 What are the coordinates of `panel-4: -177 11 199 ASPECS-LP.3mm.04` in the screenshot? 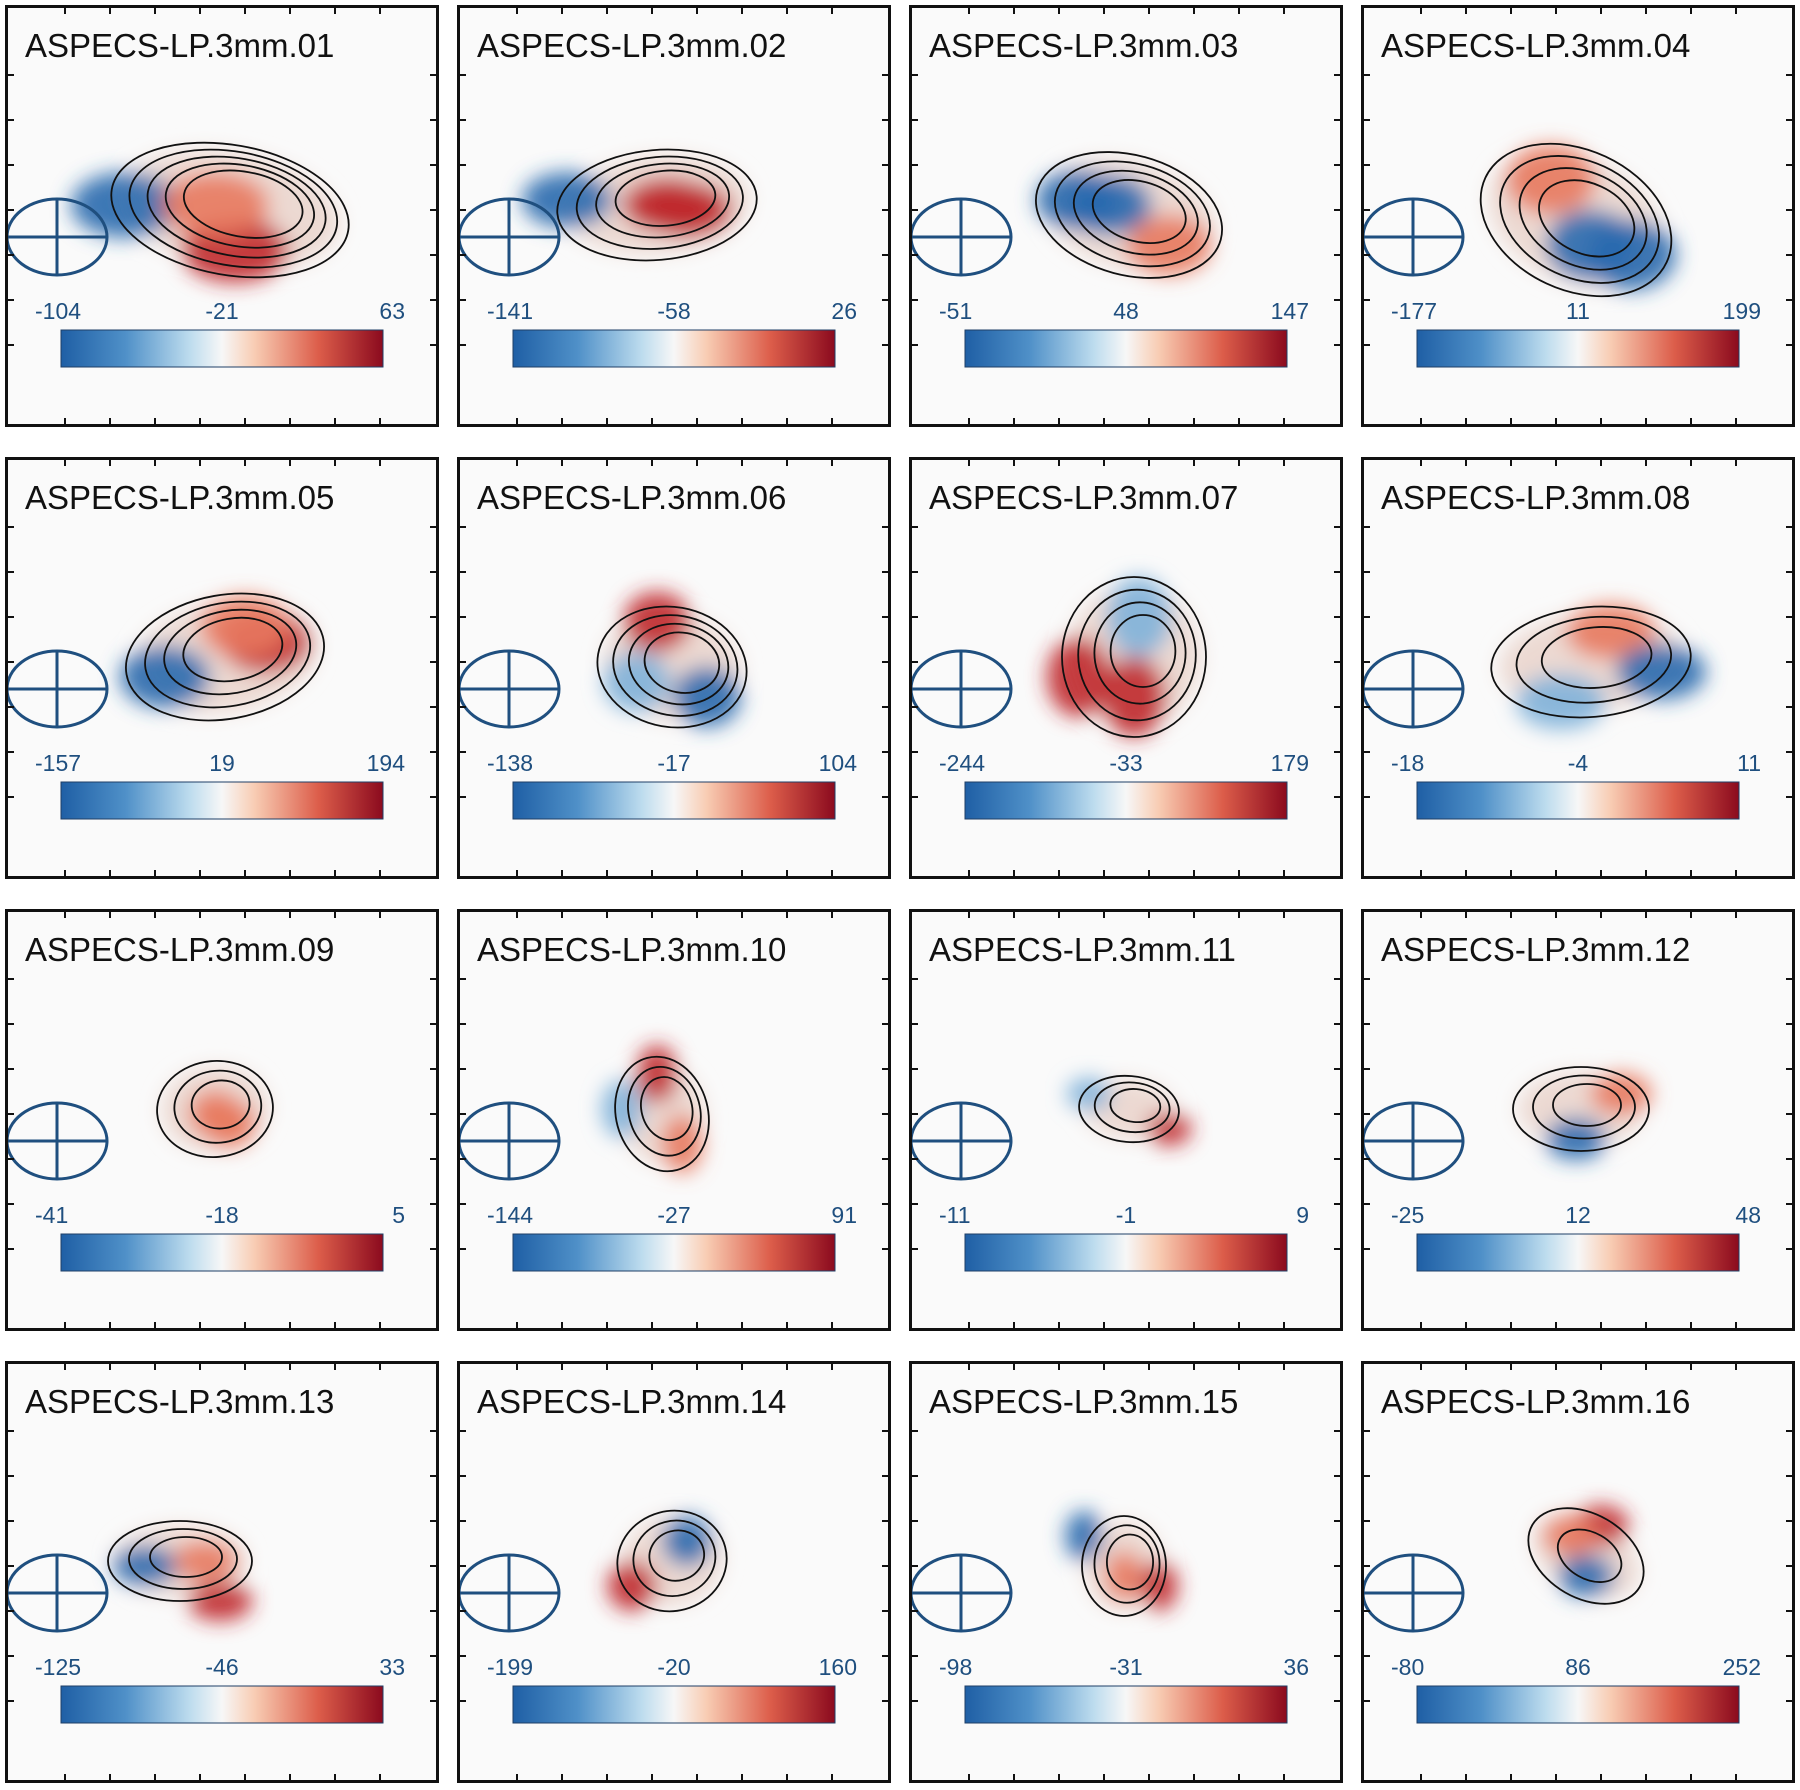 It's located at (1578, 216).